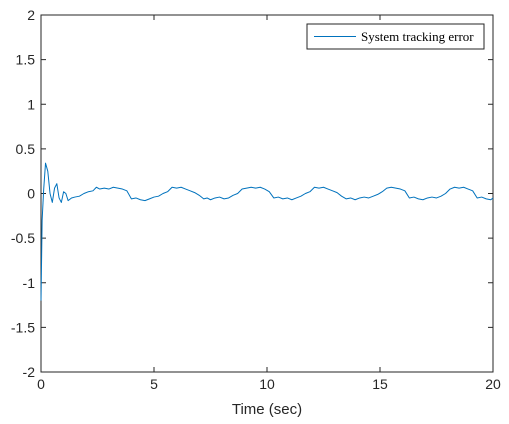 This screenshot has width=509, height=424. Describe the element at coordinates (493, 384) in the screenshot. I see `x-tick-label: 20` at that location.